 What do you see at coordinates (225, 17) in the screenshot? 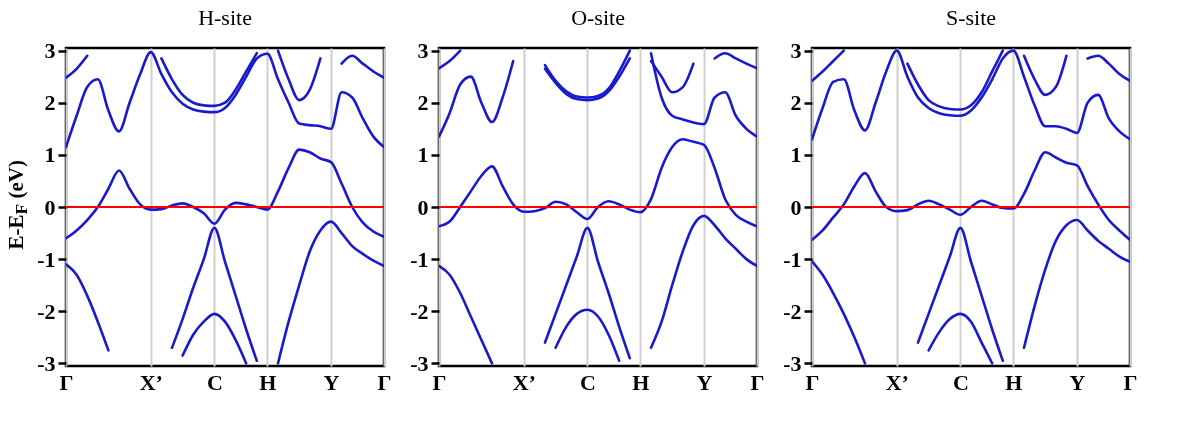
I see `chart-title: H-site` at bounding box center [225, 17].